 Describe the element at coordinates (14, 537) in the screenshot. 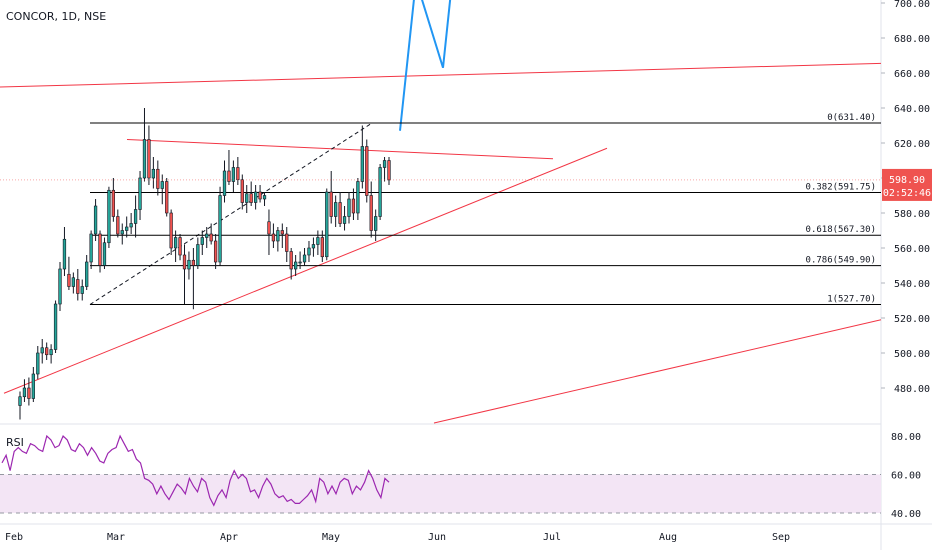

I see `time-tick-label: Feb` at that location.